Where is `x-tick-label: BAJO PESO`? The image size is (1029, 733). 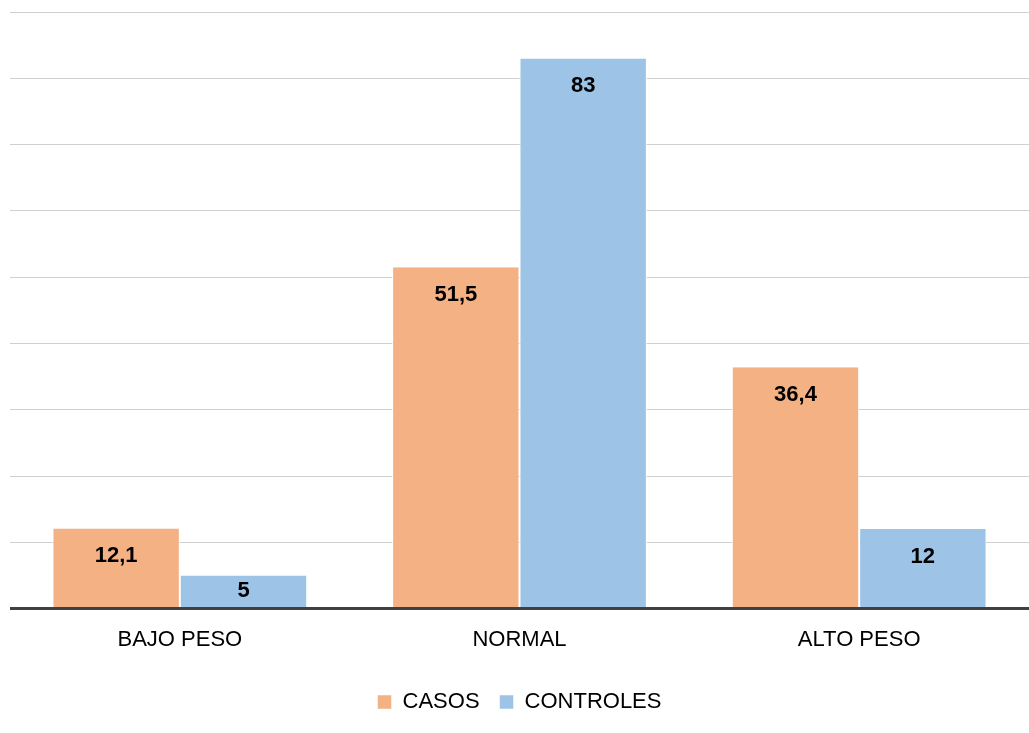 x-tick-label: BAJO PESO is located at coordinates (180, 638).